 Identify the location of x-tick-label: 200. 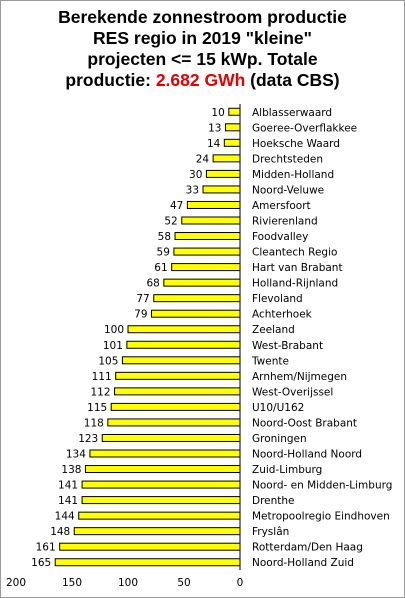
(16, 583).